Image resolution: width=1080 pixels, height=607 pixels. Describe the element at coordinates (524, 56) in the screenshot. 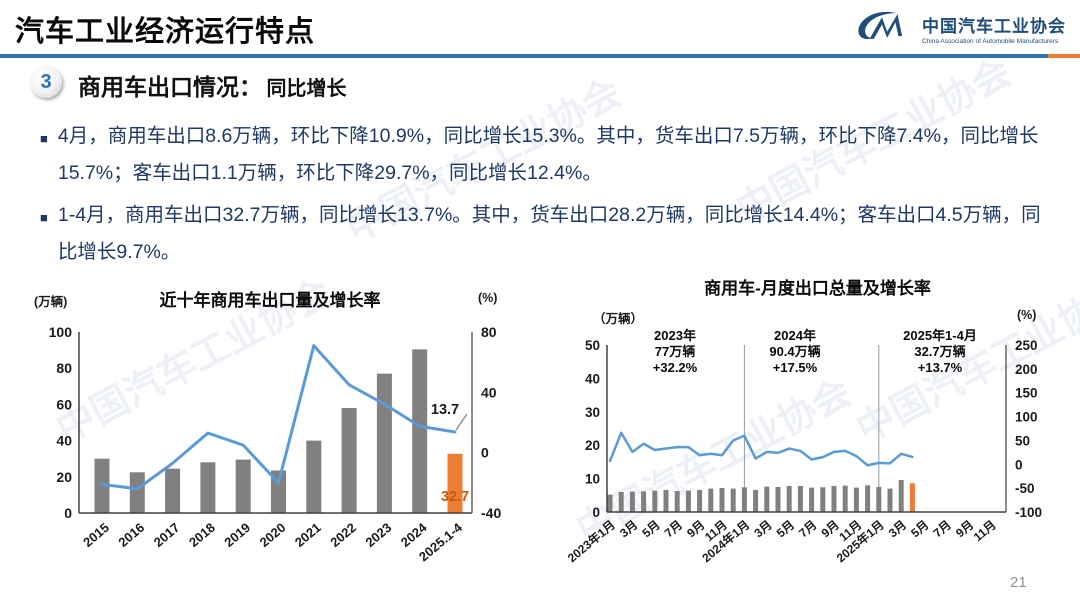

I see `header-divider` at that location.